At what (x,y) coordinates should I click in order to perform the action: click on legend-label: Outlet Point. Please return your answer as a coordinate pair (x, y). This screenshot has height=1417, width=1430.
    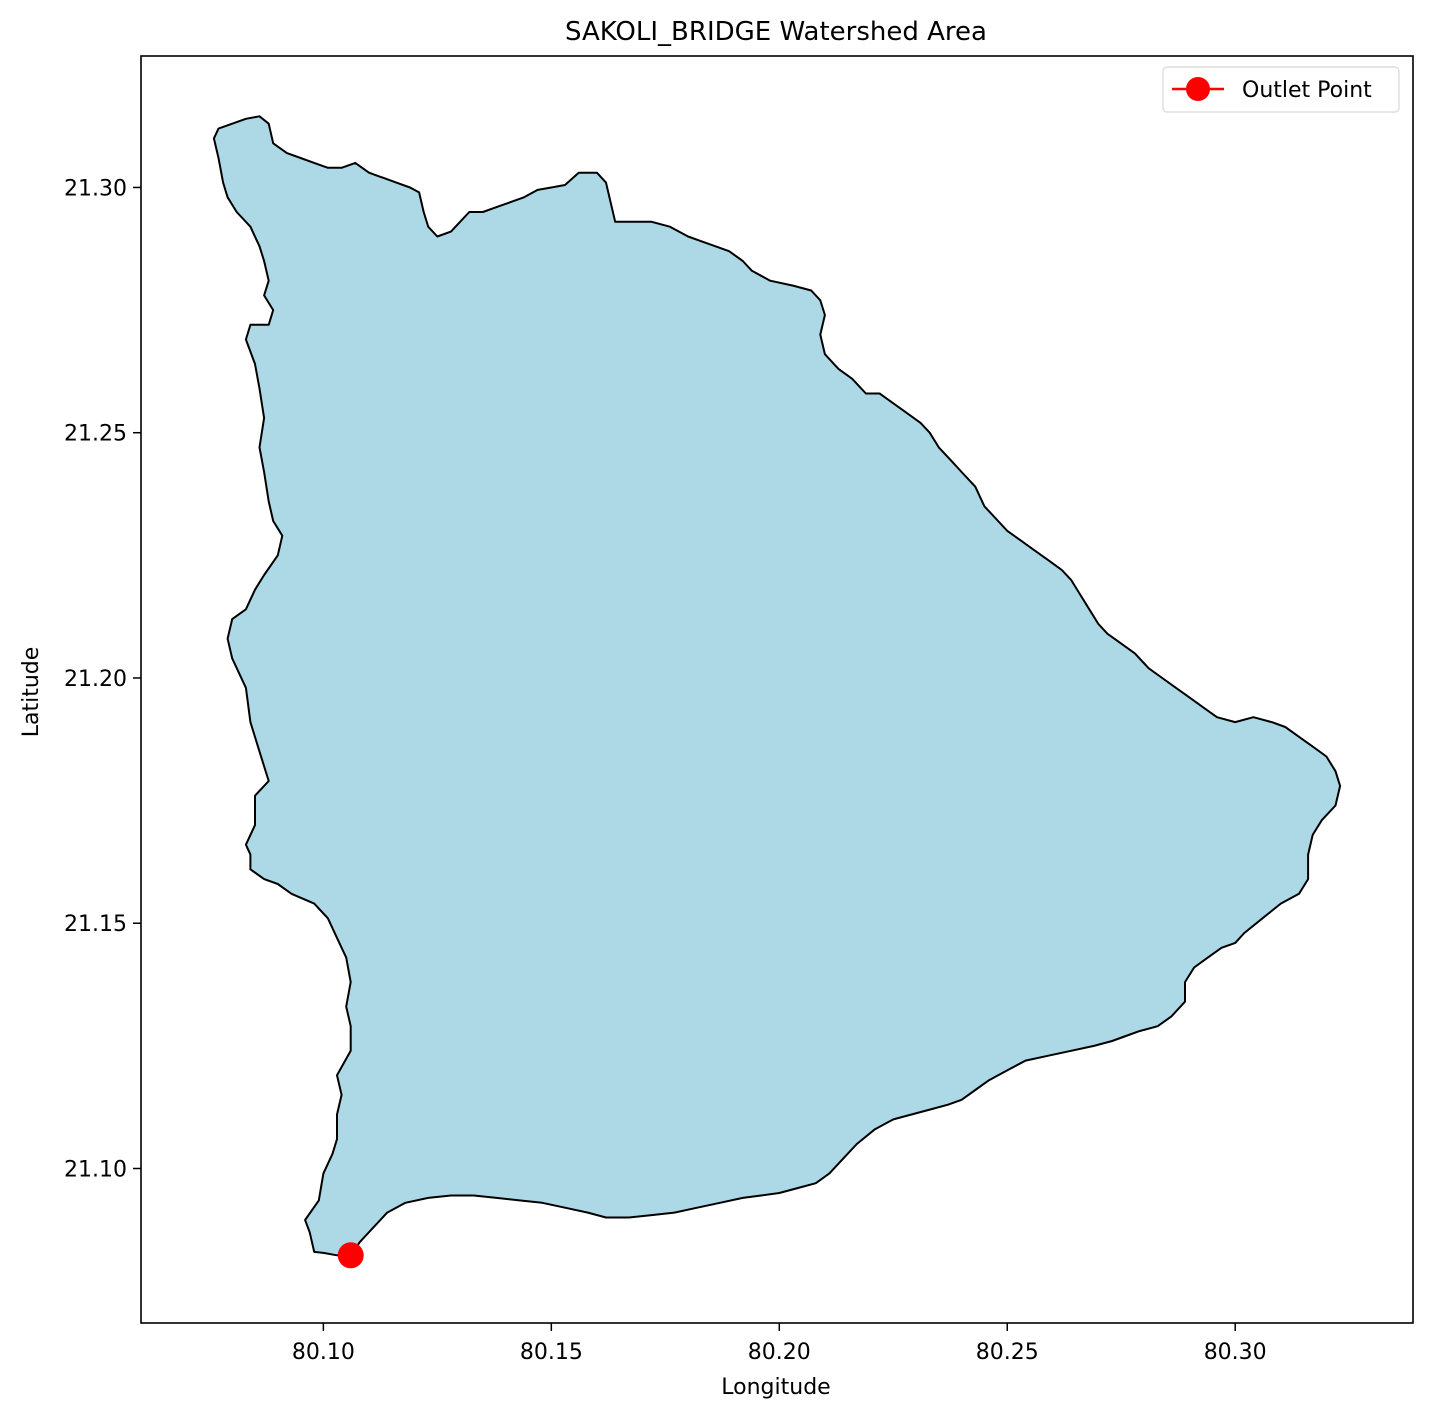
    Looking at the image, I should click on (1307, 90).